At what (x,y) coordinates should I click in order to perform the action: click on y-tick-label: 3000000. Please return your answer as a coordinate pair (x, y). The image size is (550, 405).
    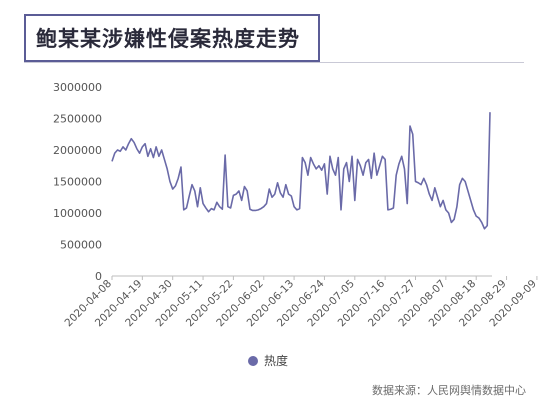
    Looking at the image, I should click on (77, 87).